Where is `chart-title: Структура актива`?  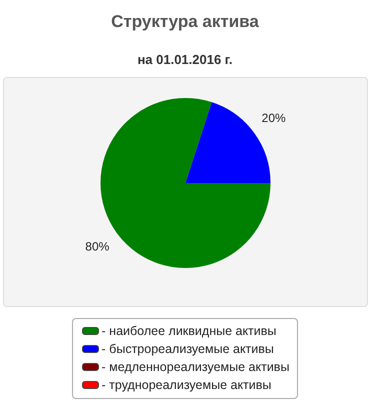 chart-title: Структура актива is located at coordinates (185, 22).